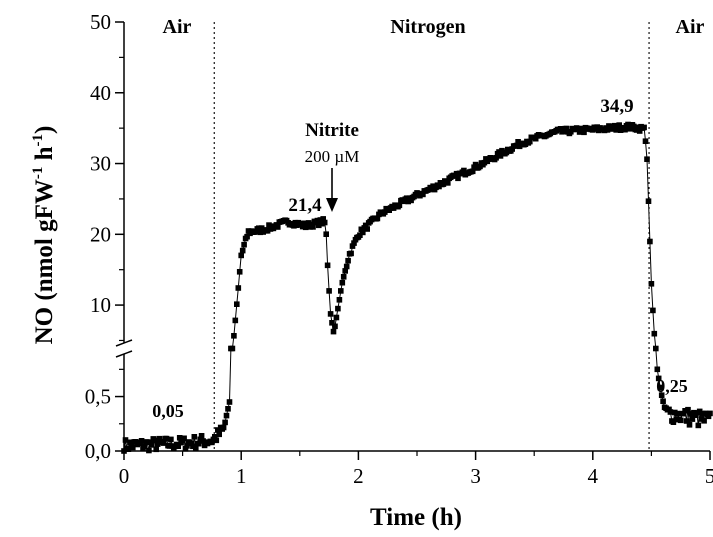 This screenshot has width=713, height=537. I want to click on y-axis-title-sup1: -1, so click(38, 173).